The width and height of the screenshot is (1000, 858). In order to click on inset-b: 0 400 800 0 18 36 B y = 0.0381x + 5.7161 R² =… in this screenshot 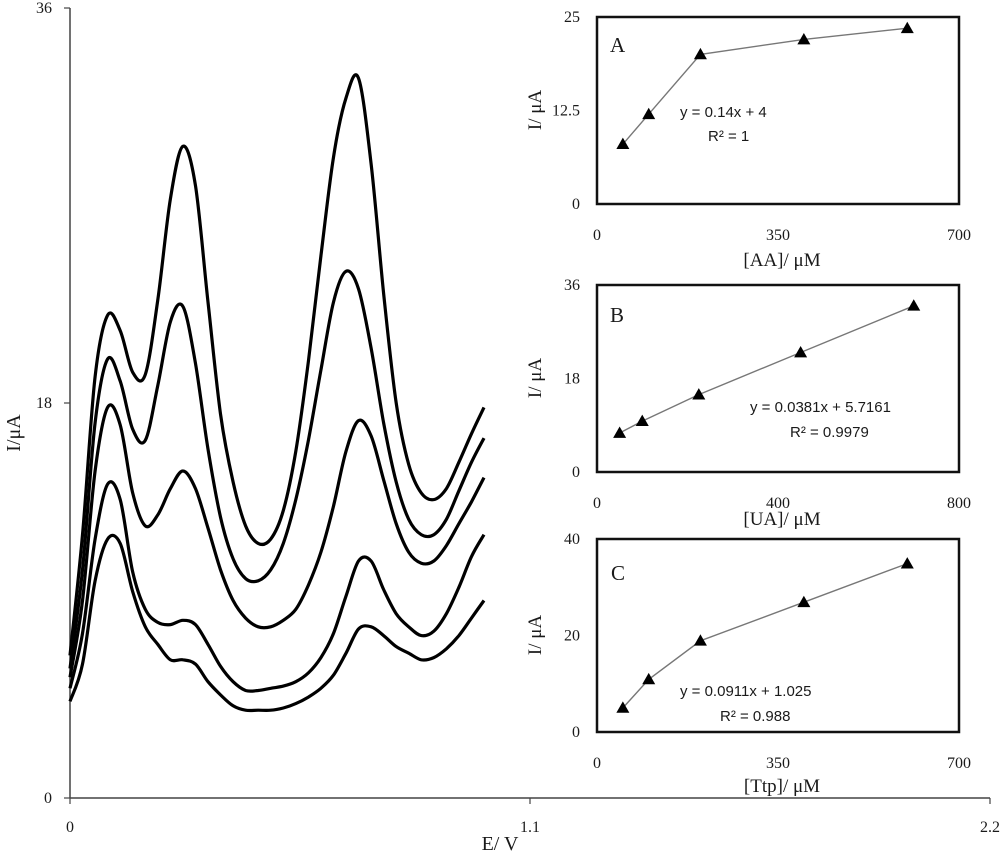, I will do `click(748, 403)`.